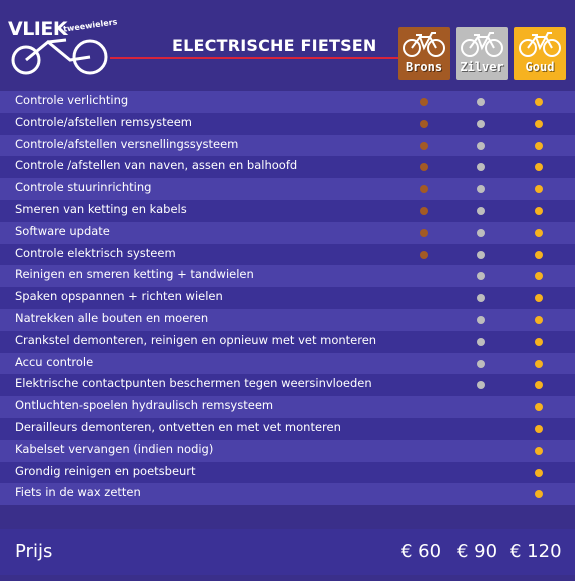  Describe the element at coordinates (287, 494) in the screenshot. I see `table-row: Fiets in de wax zetten` at that location.